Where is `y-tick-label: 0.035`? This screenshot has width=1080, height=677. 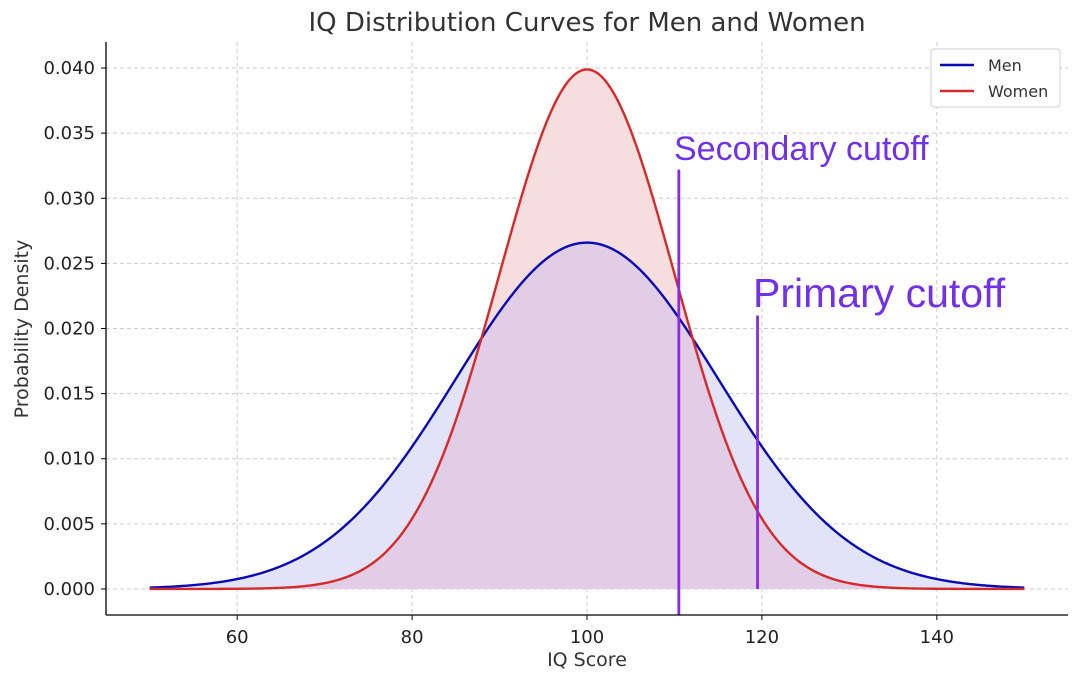 y-tick-label: 0.035 is located at coordinates (69, 133).